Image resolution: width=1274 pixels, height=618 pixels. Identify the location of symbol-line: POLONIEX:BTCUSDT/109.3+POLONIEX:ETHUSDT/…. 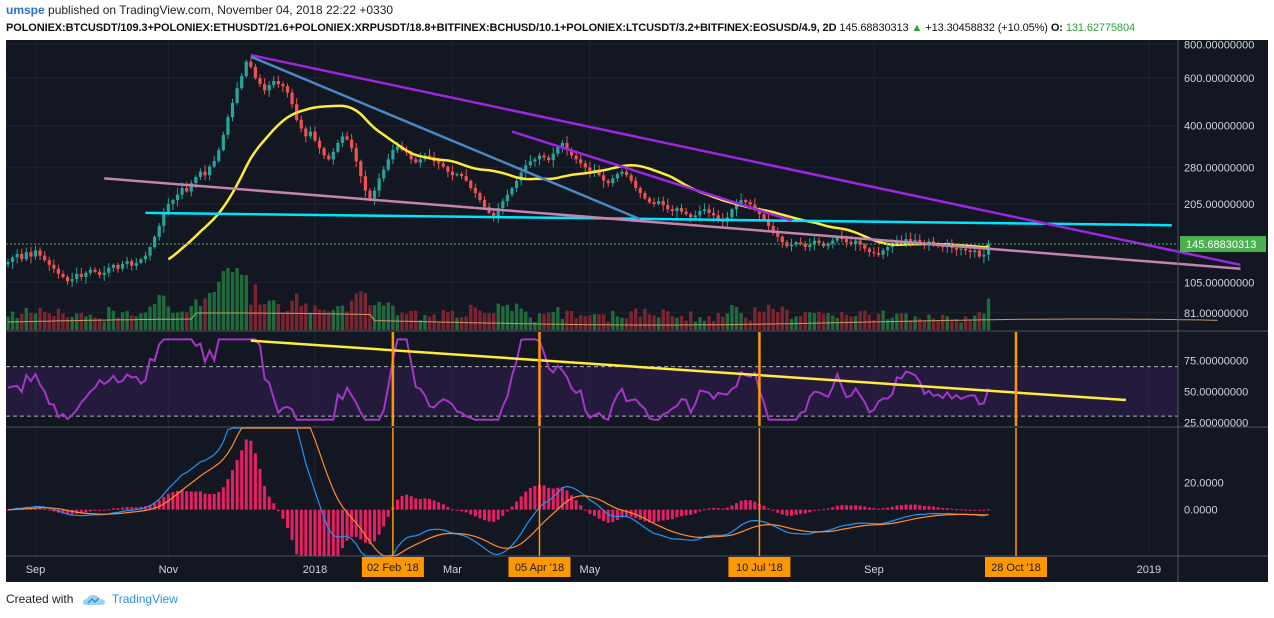
(570, 28).